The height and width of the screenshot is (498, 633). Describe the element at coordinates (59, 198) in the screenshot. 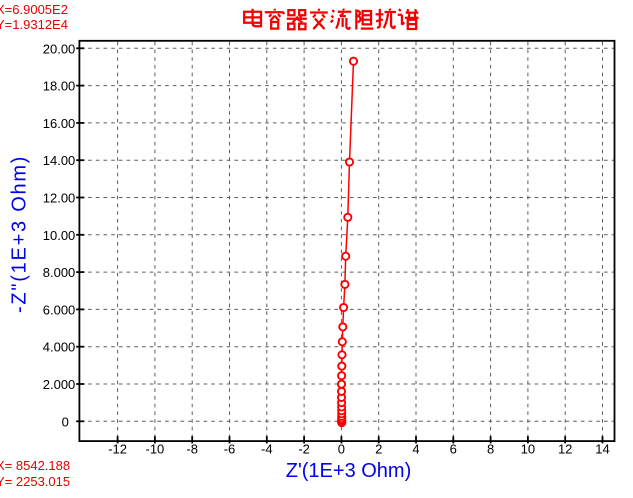

I see `svg-text: 12.00` at that location.